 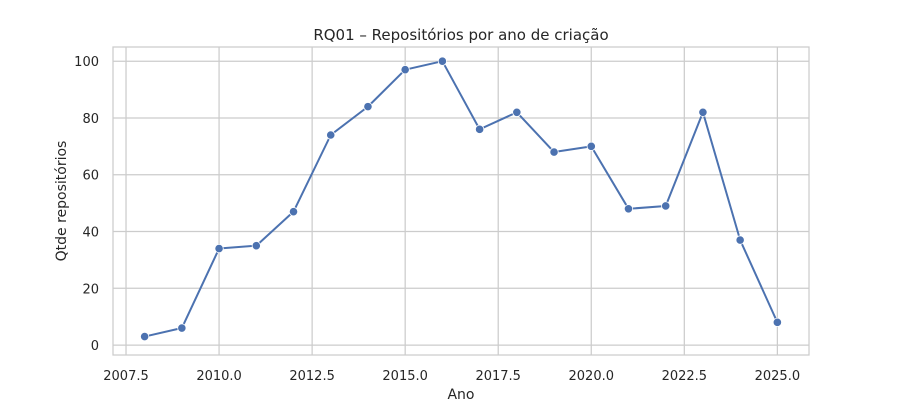 What do you see at coordinates (95, 346) in the screenshot?
I see `y-tick-label: 0` at bounding box center [95, 346].